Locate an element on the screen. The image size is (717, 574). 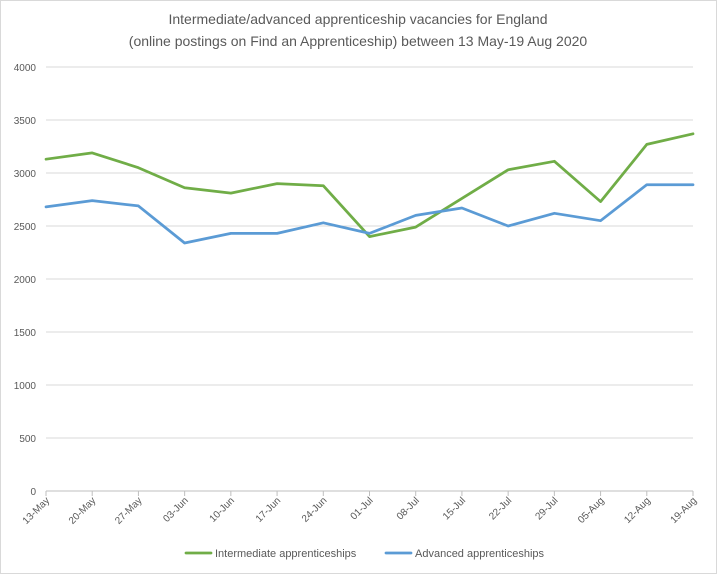
x-tick-label: 03-Jun is located at coordinates (175, 509).